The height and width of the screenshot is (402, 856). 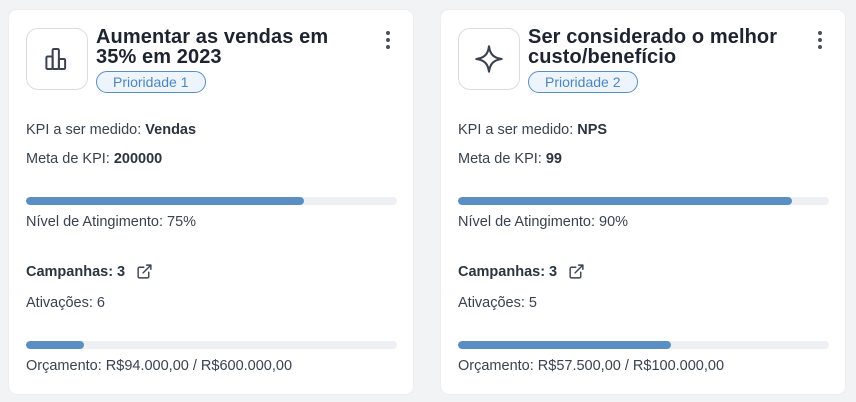 I want to click on kpi-target-line: Meta de KPI: 99, so click(x=510, y=159).